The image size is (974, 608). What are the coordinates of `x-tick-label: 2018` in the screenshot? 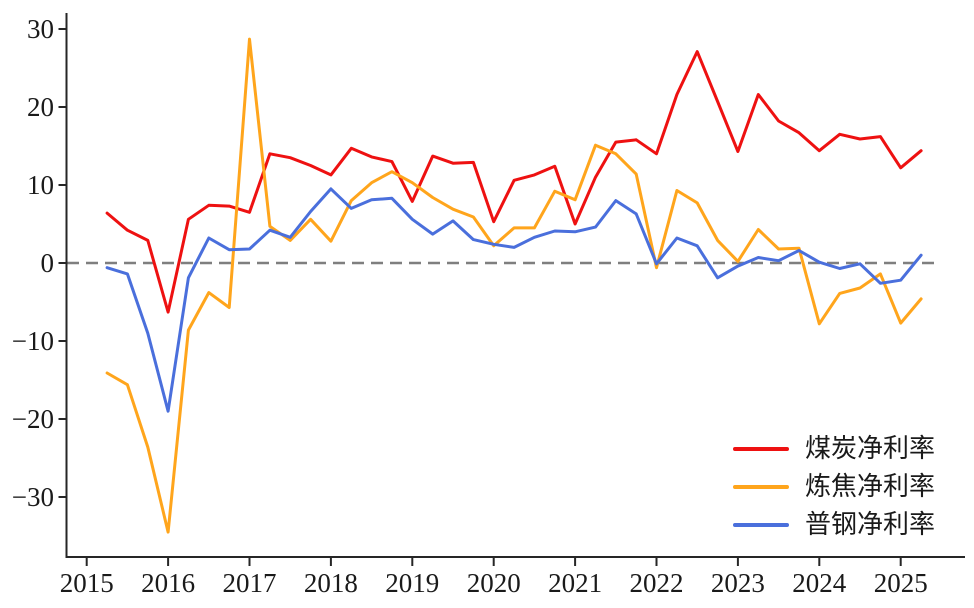 It's located at (331, 583).